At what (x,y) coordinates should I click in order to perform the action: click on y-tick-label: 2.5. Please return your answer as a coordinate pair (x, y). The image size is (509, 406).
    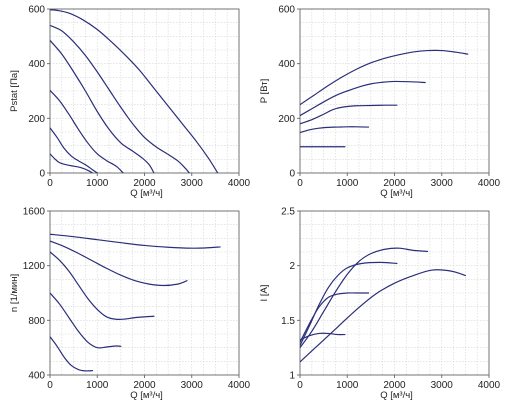
    Looking at the image, I should click on (288, 212).